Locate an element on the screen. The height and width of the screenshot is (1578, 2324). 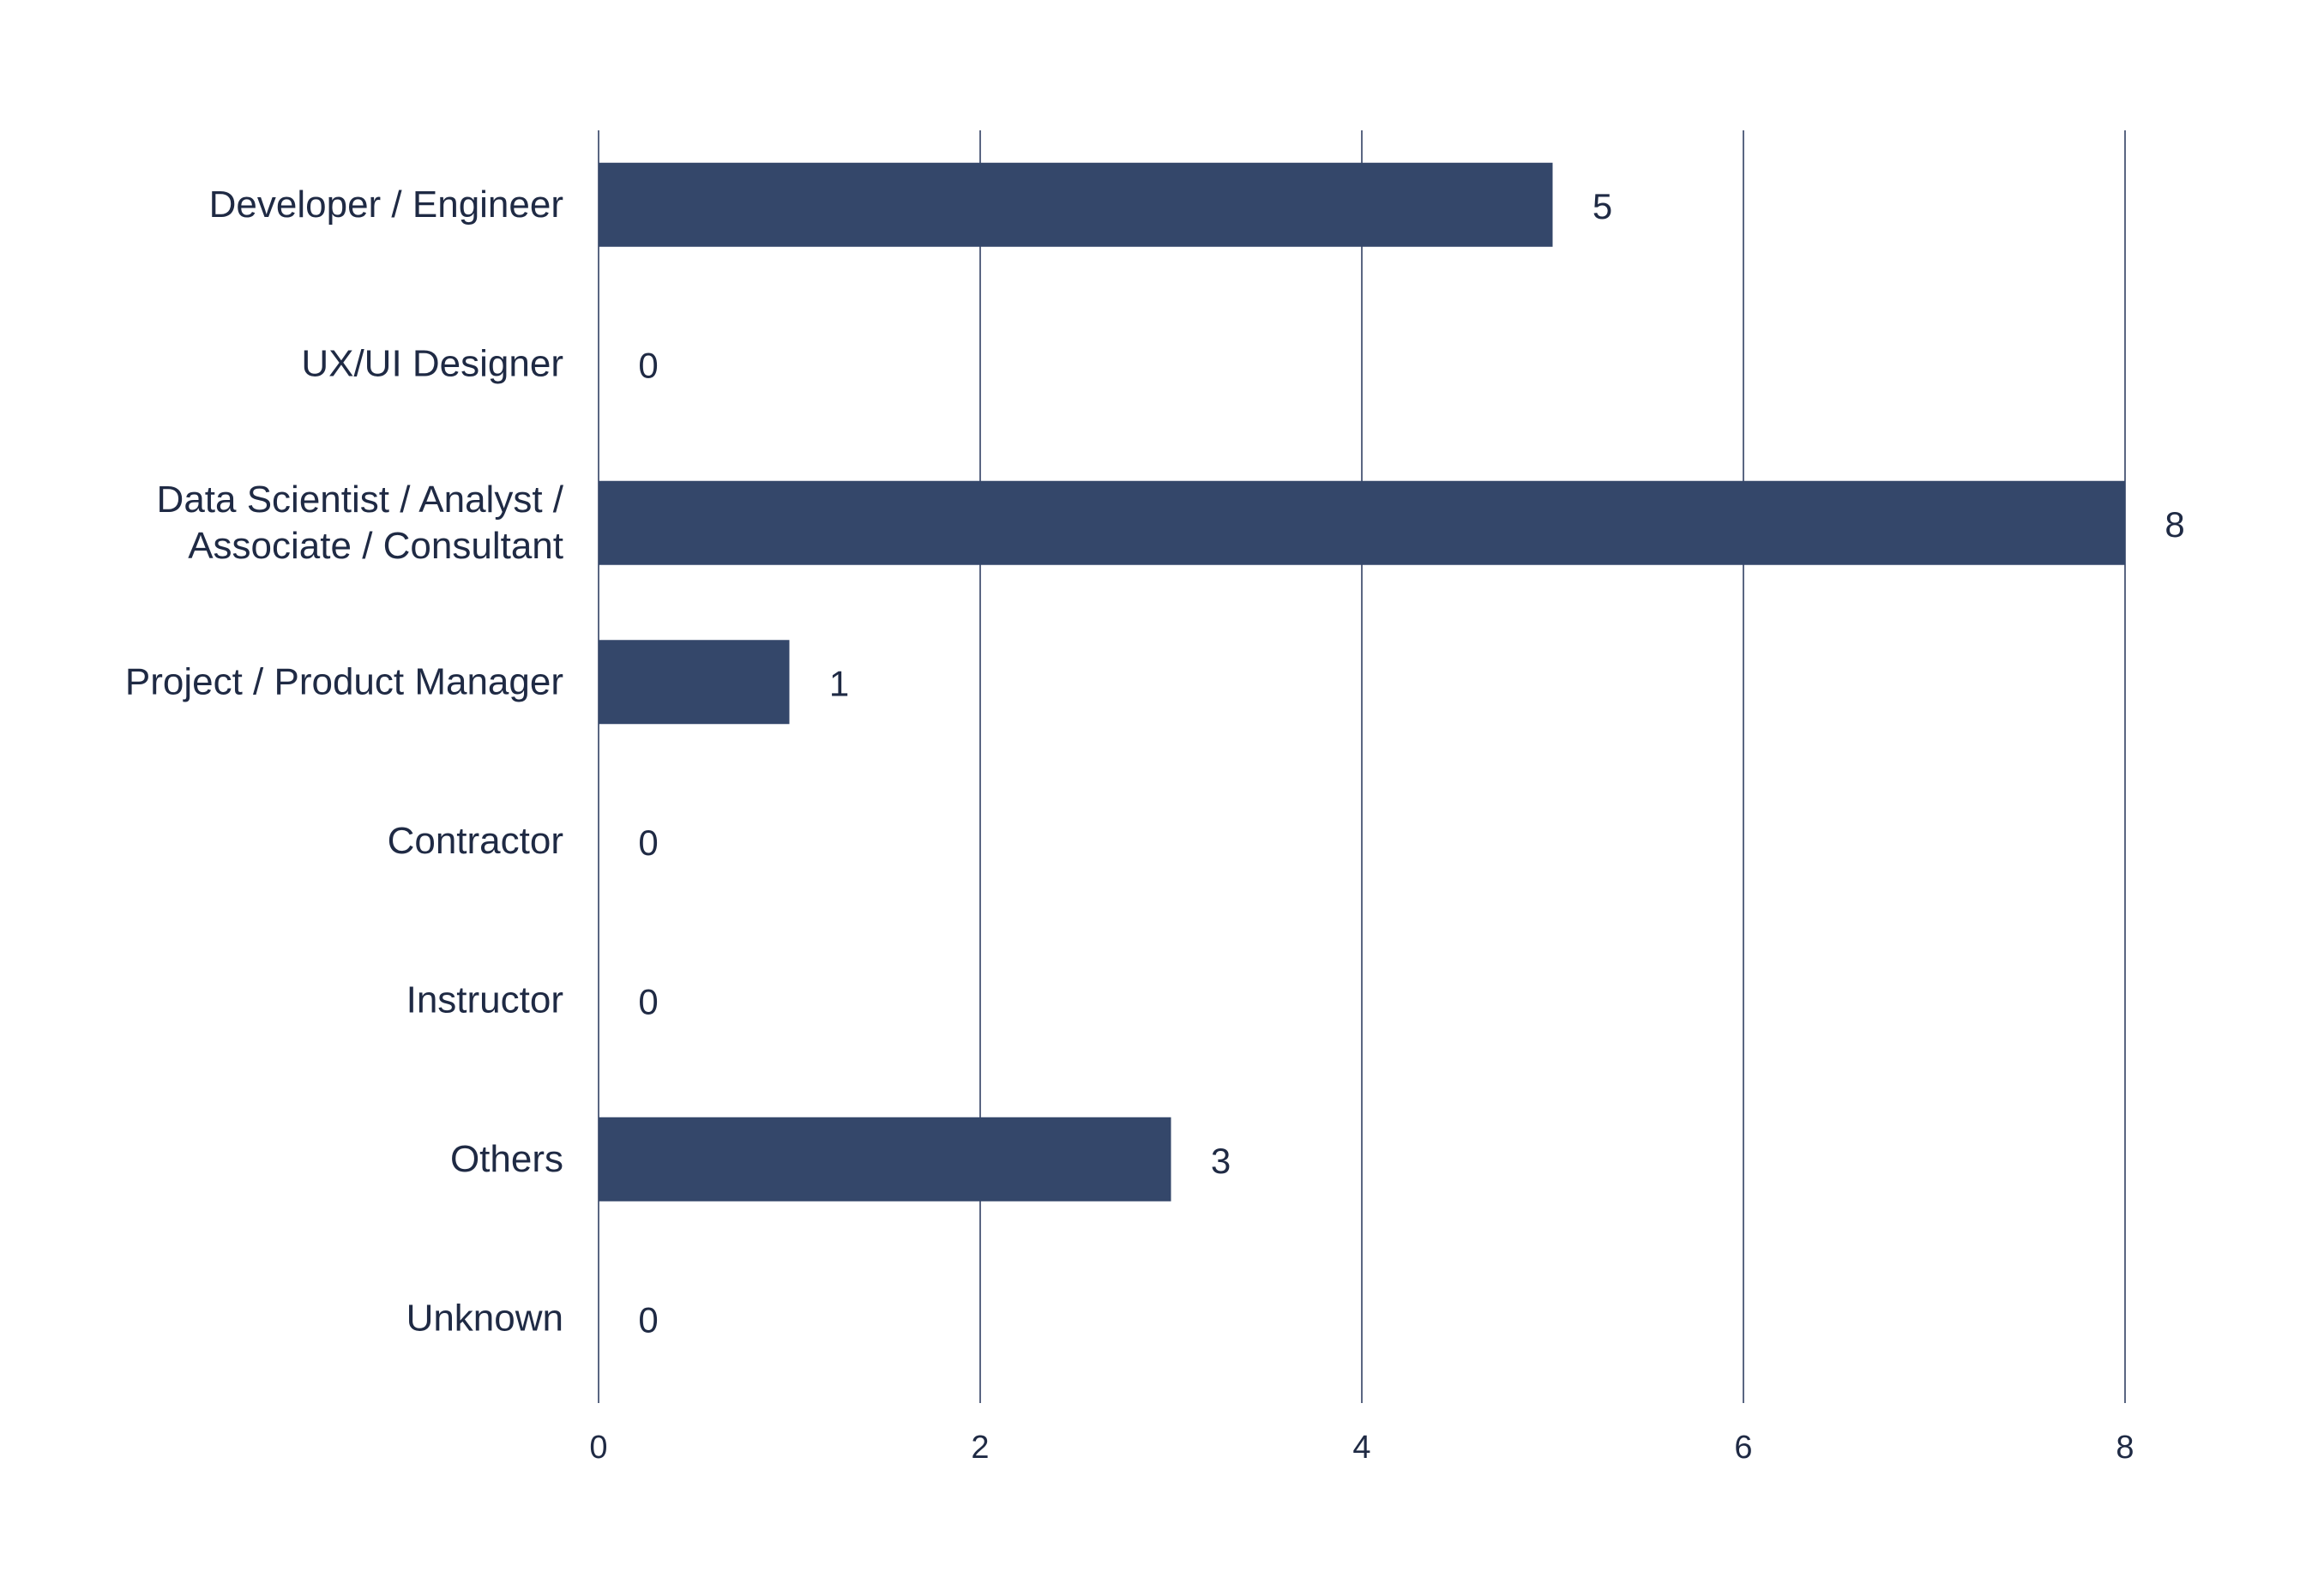
x-tick-label: 8 is located at coordinates (2125, 1448).